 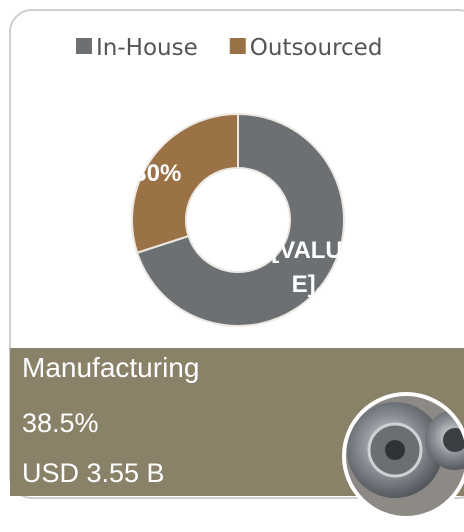 What do you see at coordinates (403, 456) in the screenshot?
I see `photo` at bounding box center [403, 456].